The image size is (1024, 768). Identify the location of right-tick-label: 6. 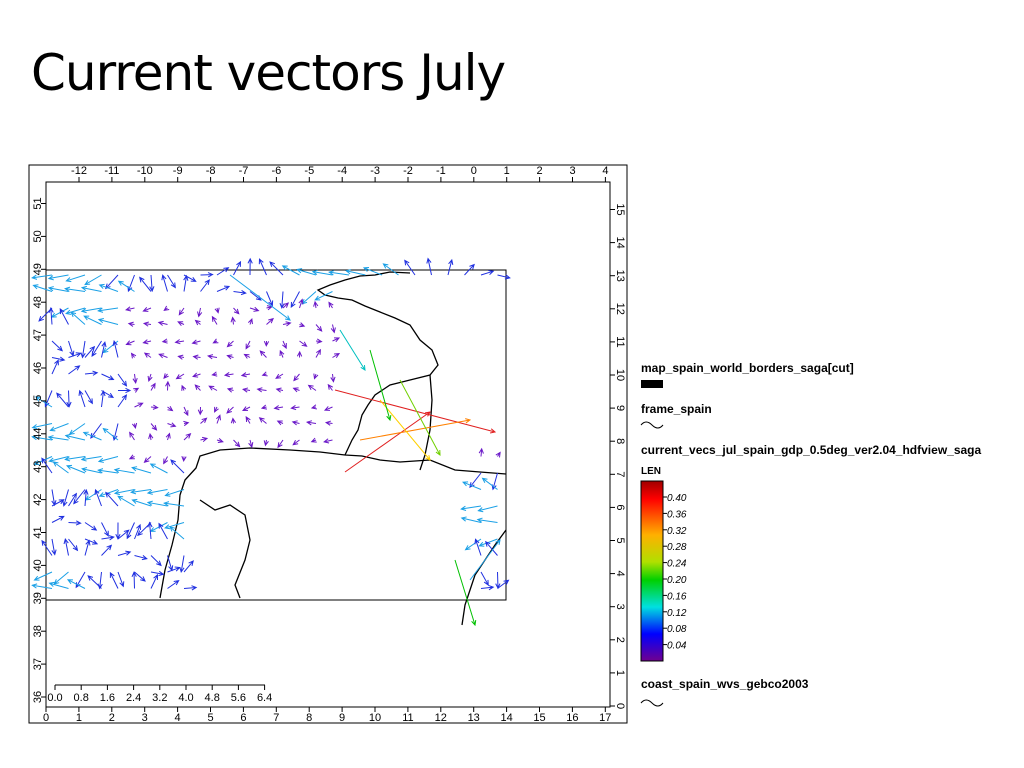
(620, 507).